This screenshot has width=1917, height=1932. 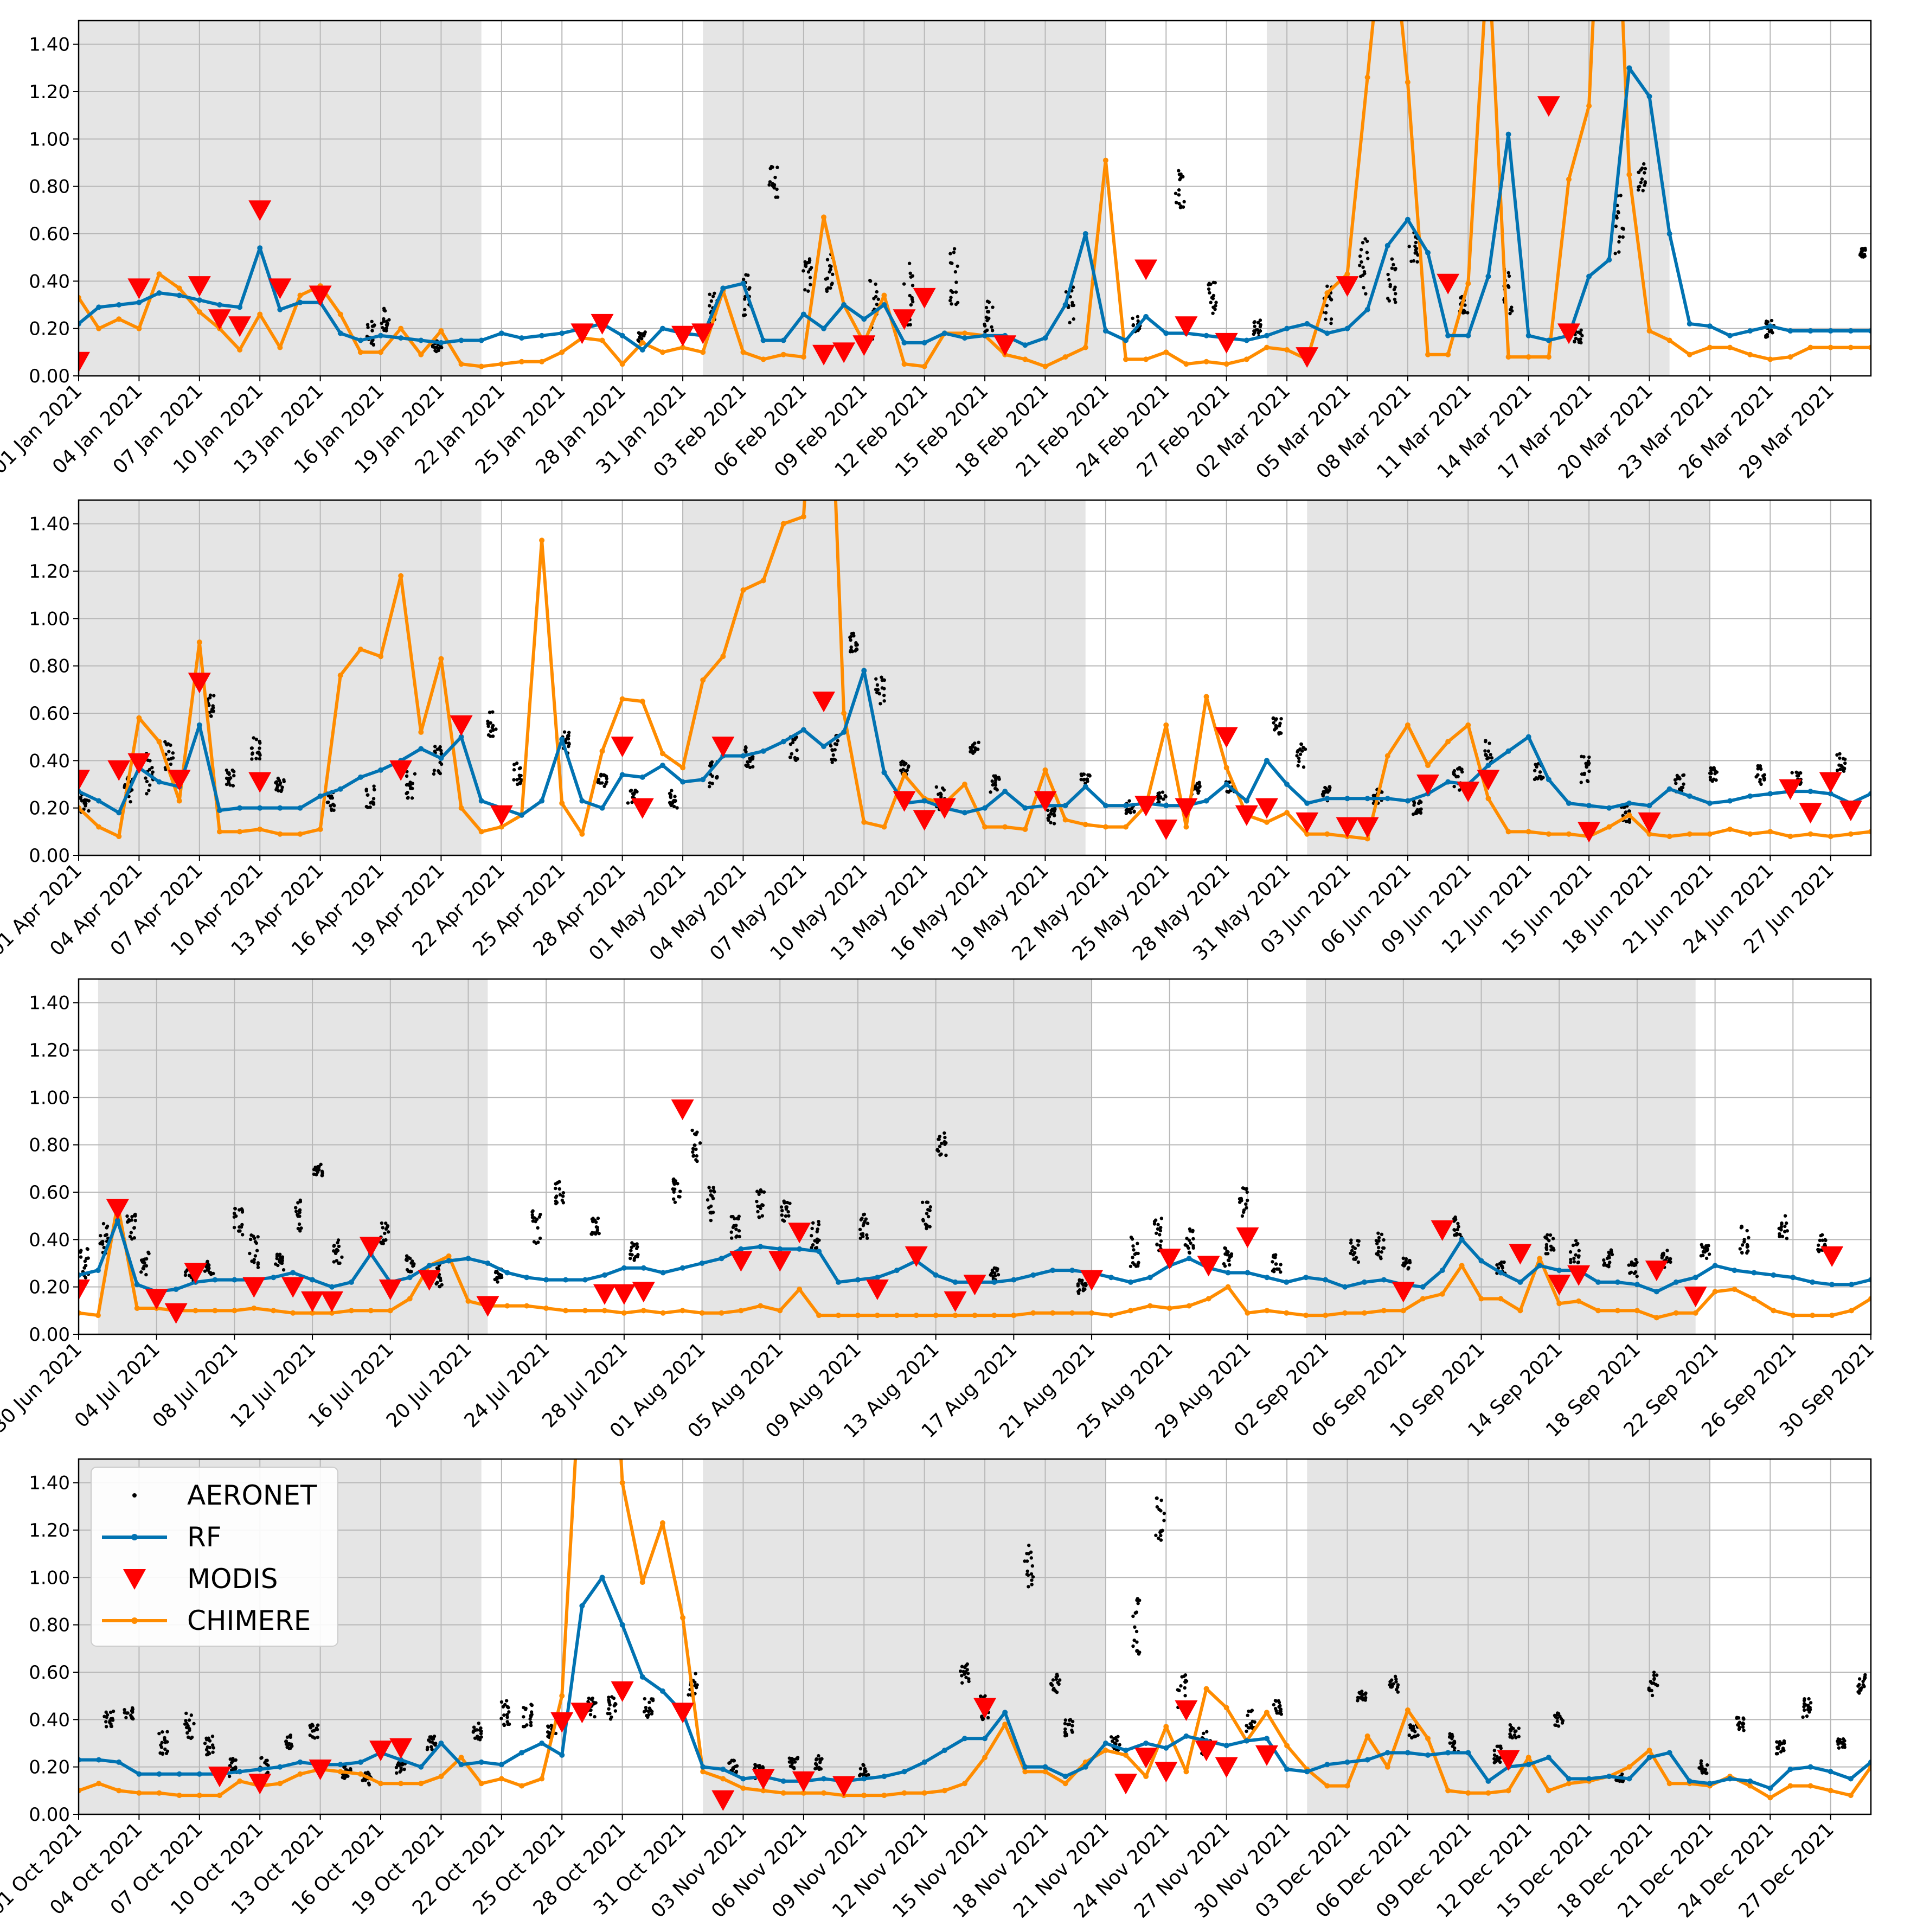 I want to click on shaded-span, so click(x=904, y=1636).